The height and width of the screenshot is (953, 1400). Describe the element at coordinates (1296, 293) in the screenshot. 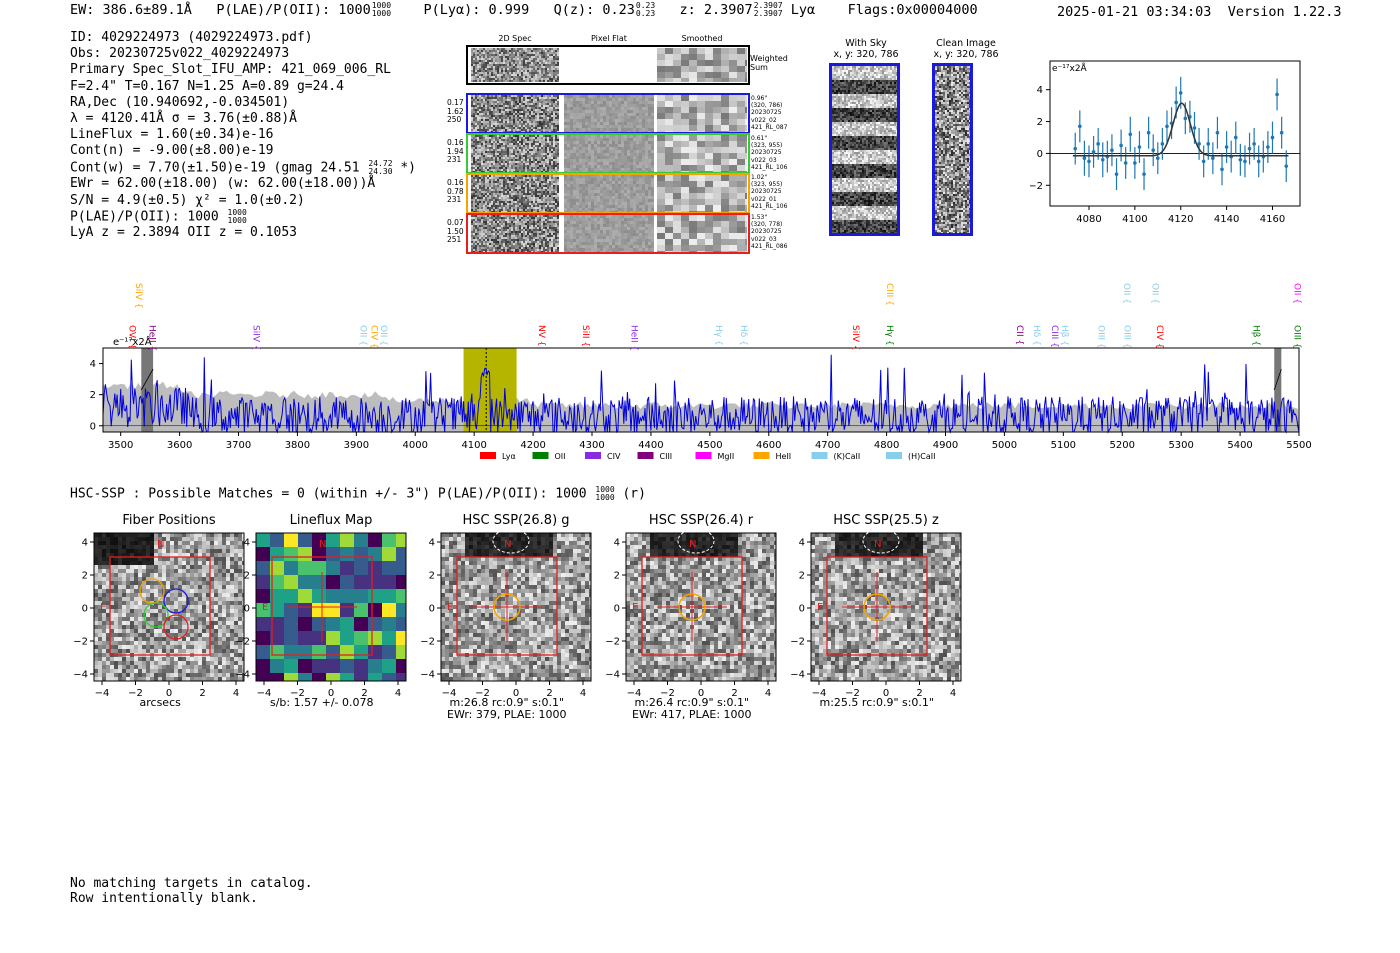

I see `line-label-25: OII {` at that location.